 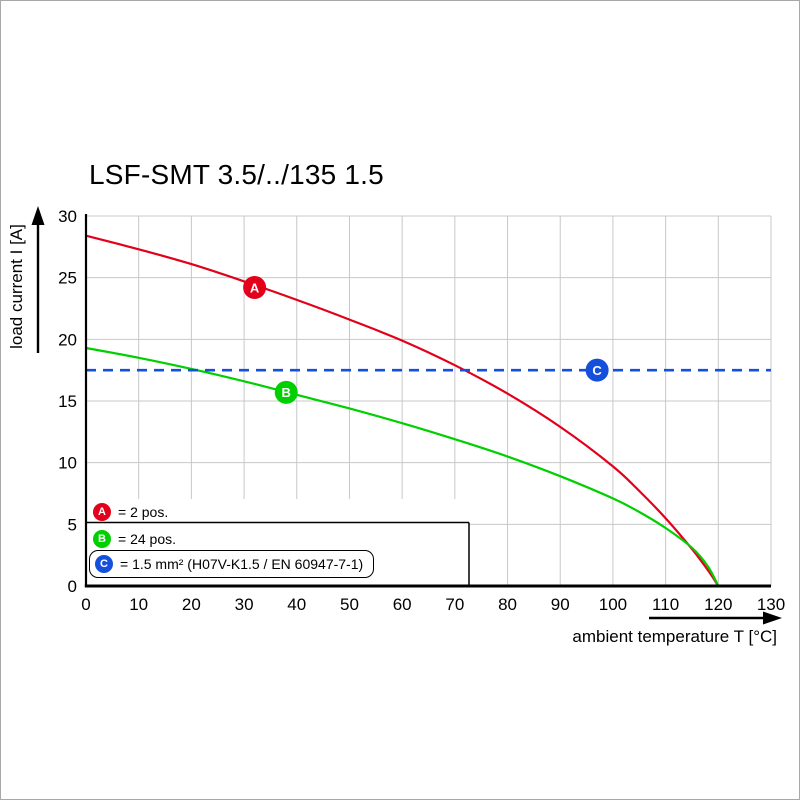 What do you see at coordinates (147, 539) in the screenshot?
I see `legend-label-b: = 24 pos.` at bounding box center [147, 539].